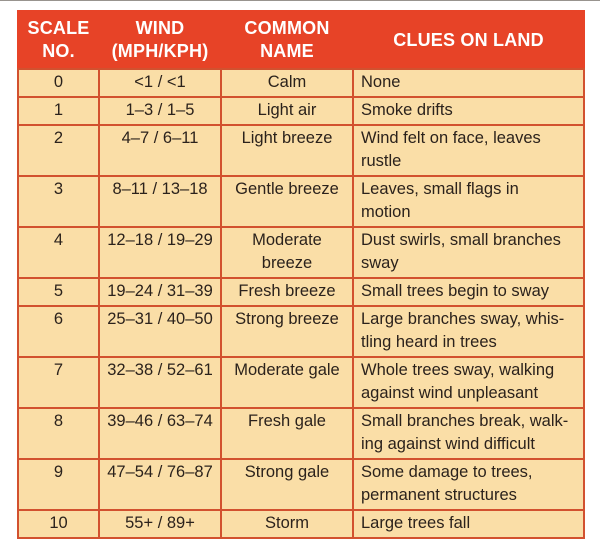  What do you see at coordinates (160, 331) in the screenshot?
I see `wind-cell: 25–31 / 40–50` at bounding box center [160, 331].